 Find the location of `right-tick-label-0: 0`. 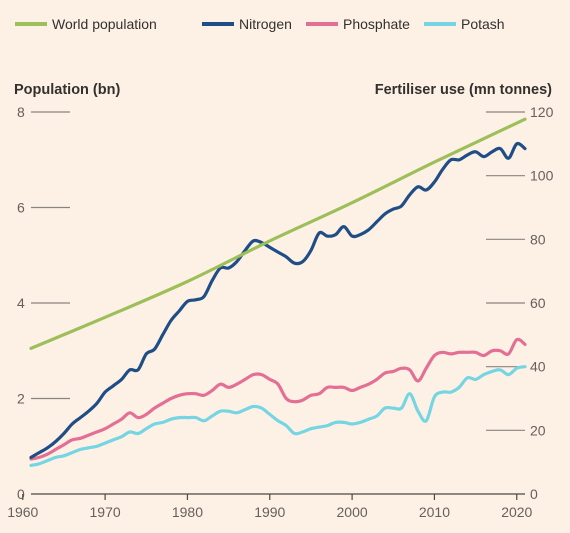

right-tick-label-0: 0 is located at coordinates (534, 494).